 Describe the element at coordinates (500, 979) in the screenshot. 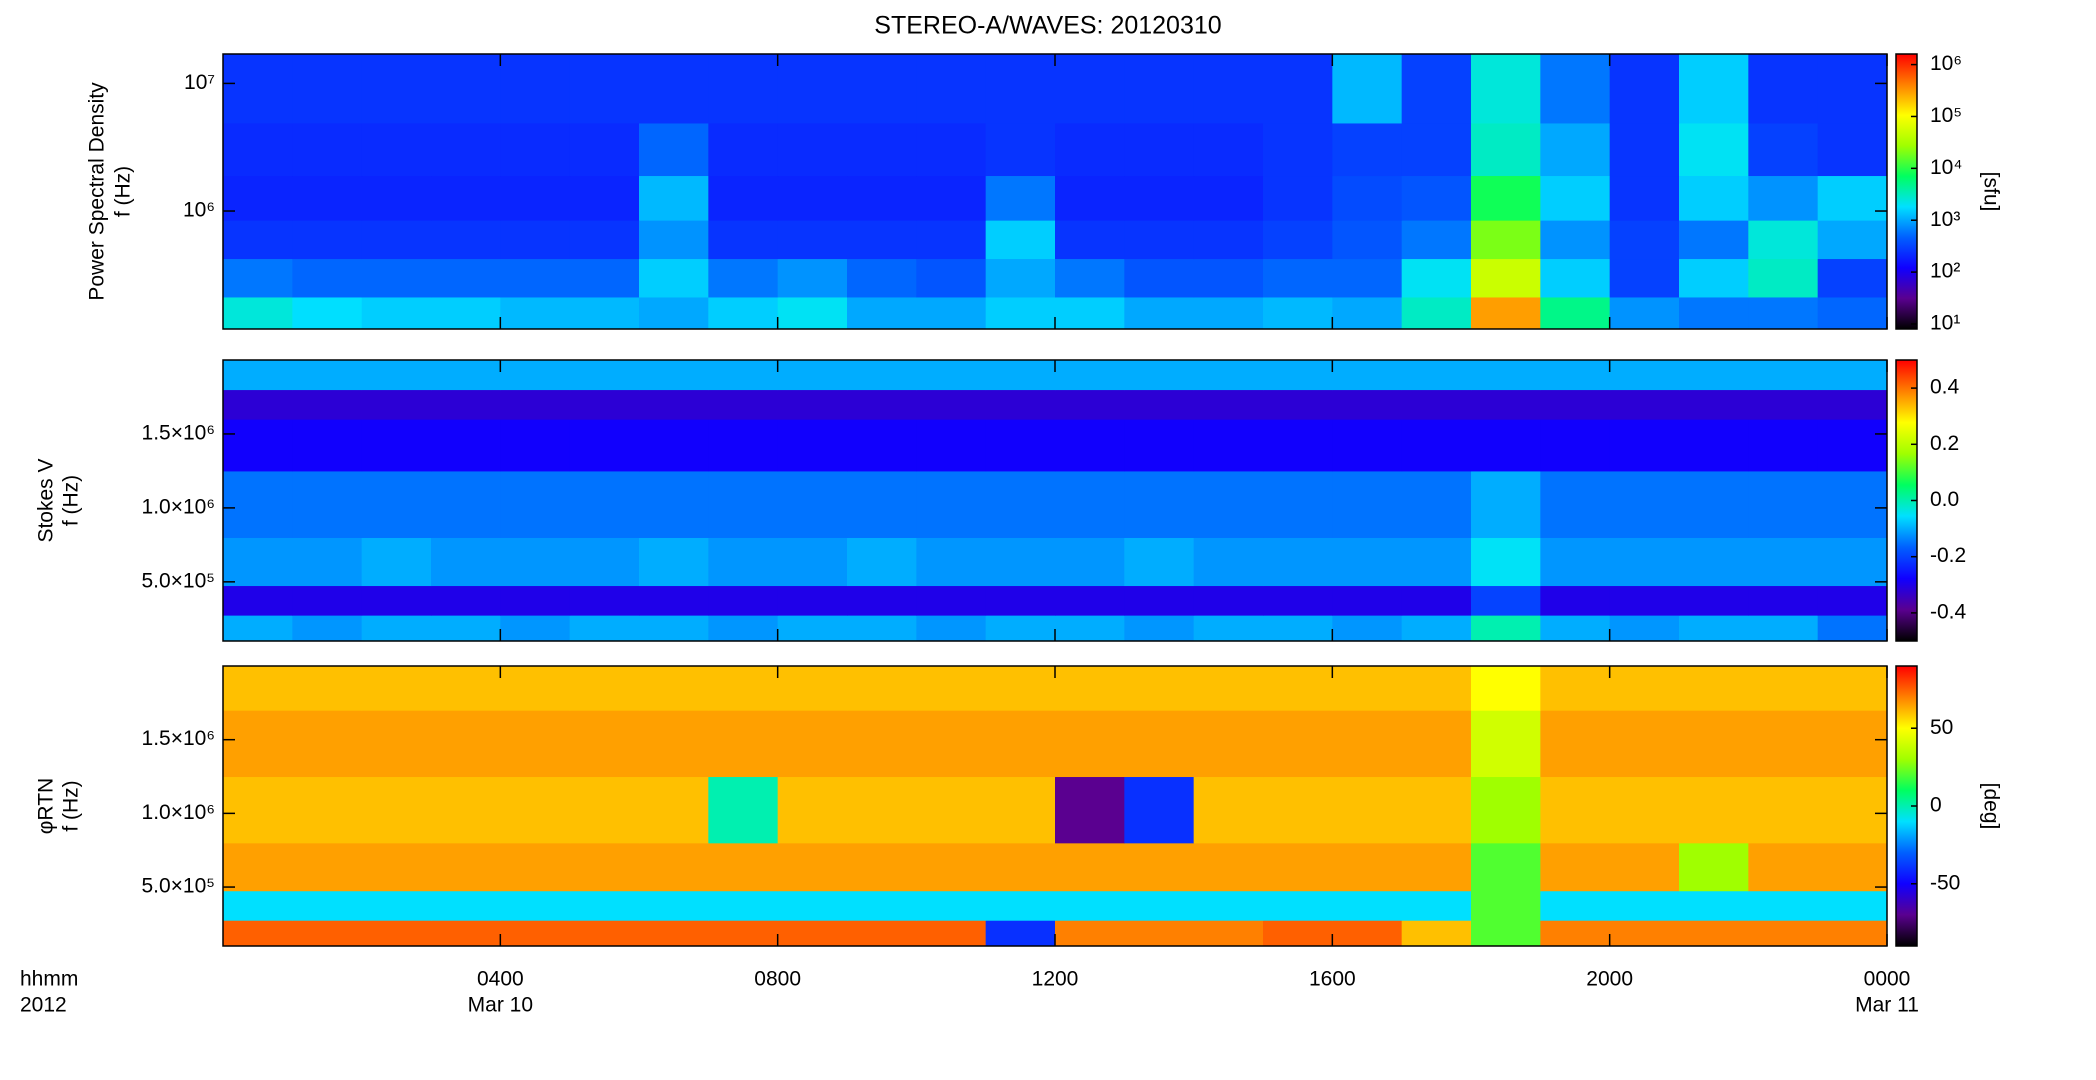

I see `x-tick-label: 0400` at that location.